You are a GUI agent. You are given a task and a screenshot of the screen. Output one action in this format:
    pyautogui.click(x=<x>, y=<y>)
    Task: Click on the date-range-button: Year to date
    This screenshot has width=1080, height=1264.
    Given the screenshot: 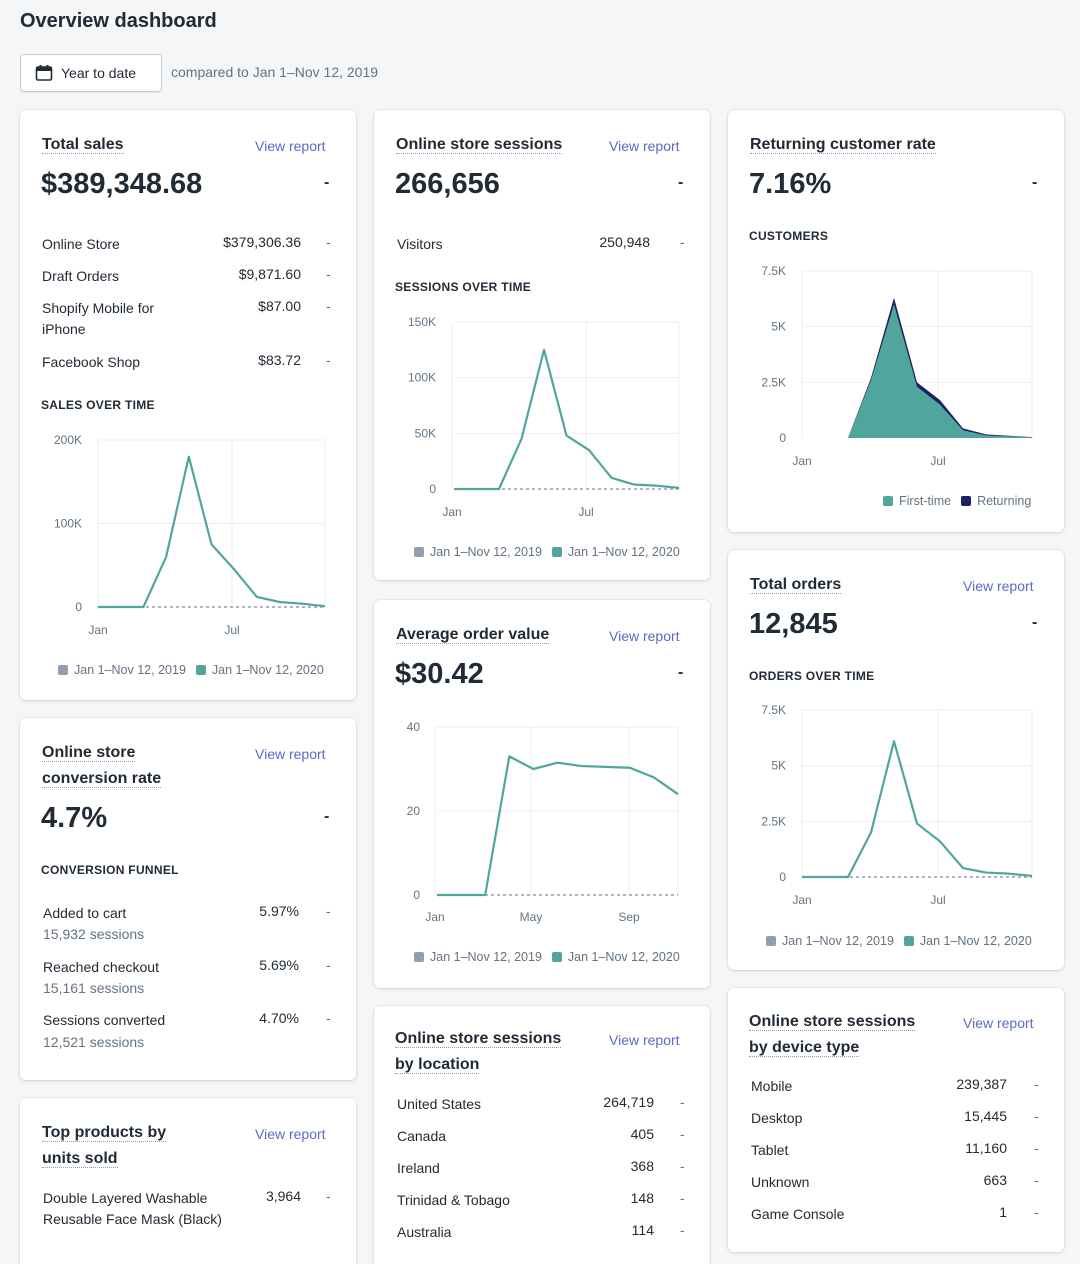 What is the action you would take?
    pyautogui.click(x=91, y=73)
    